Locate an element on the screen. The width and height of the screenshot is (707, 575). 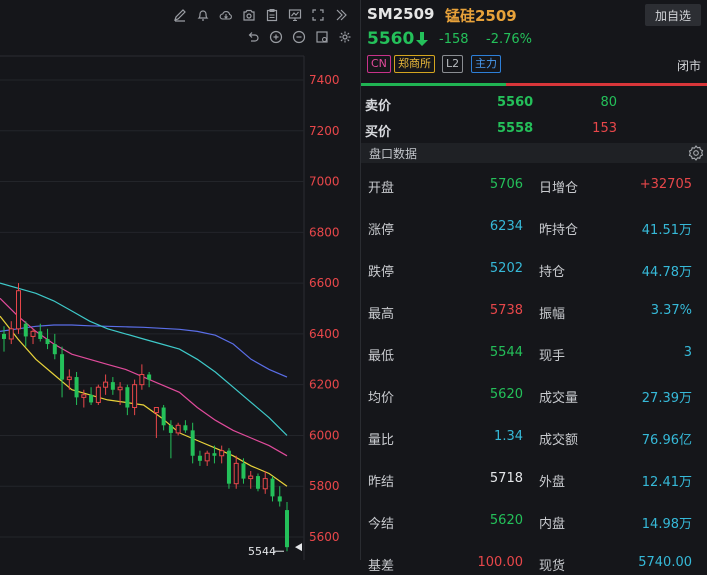
orderbook-bid-row: 买价 5558 153 is located at coordinates (534, 129).